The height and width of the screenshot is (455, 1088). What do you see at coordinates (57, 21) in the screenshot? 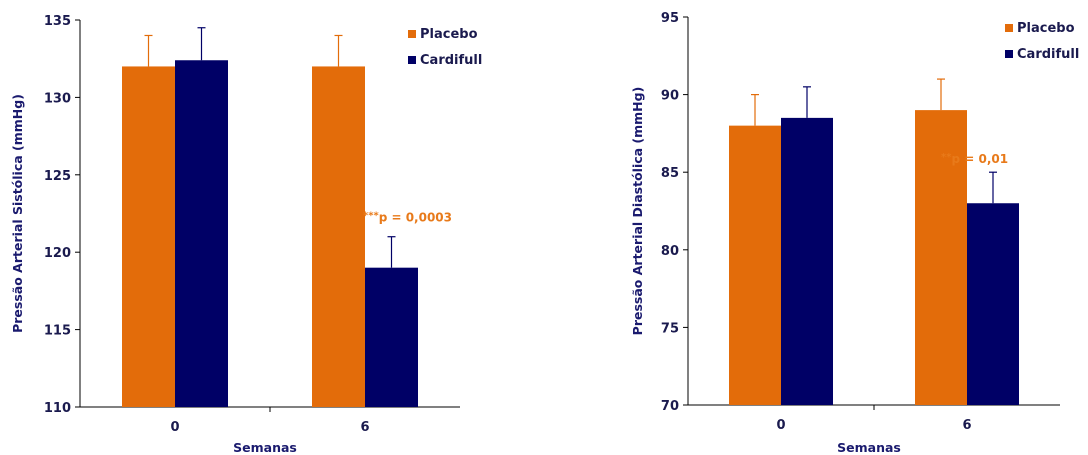
I see `y-tick-label: 135` at bounding box center [57, 21].